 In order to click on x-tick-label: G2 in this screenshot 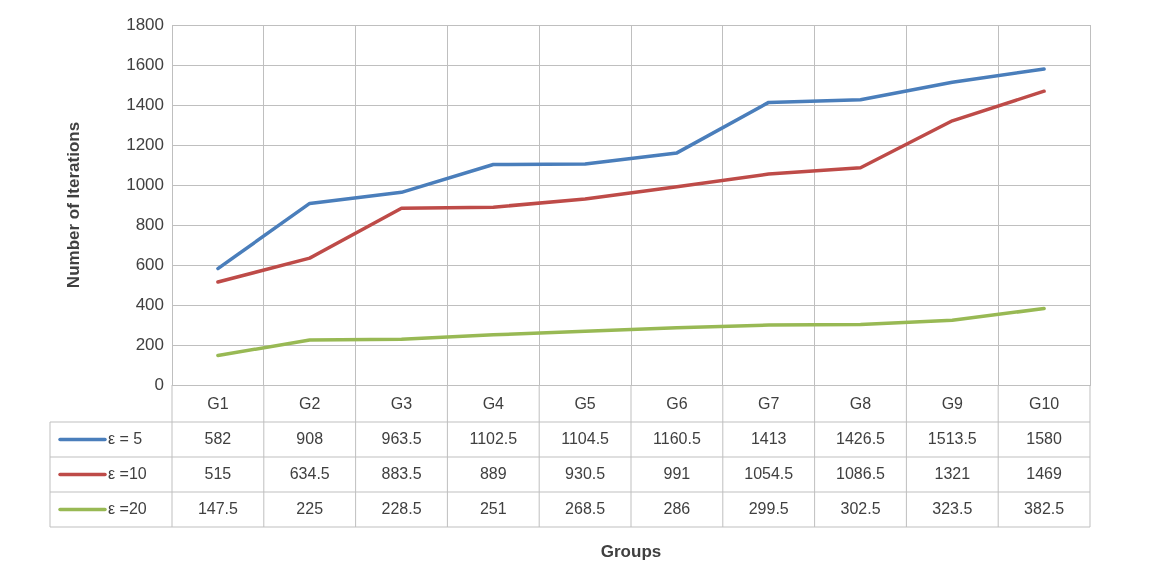, I will do `click(310, 404)`.